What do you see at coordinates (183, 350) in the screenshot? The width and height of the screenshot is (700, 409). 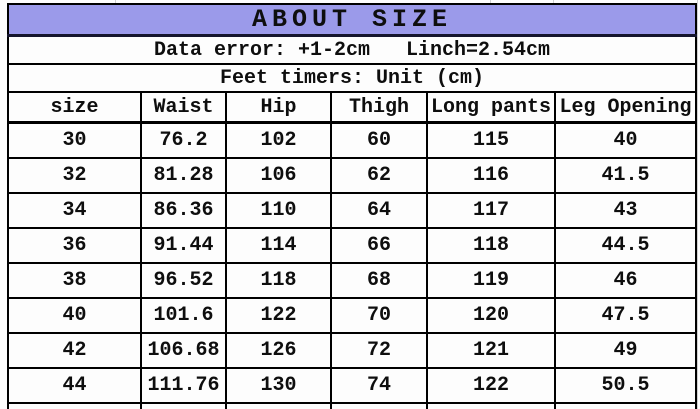 I see `cell-waist: 106.68` at bounding box center [183, 350].